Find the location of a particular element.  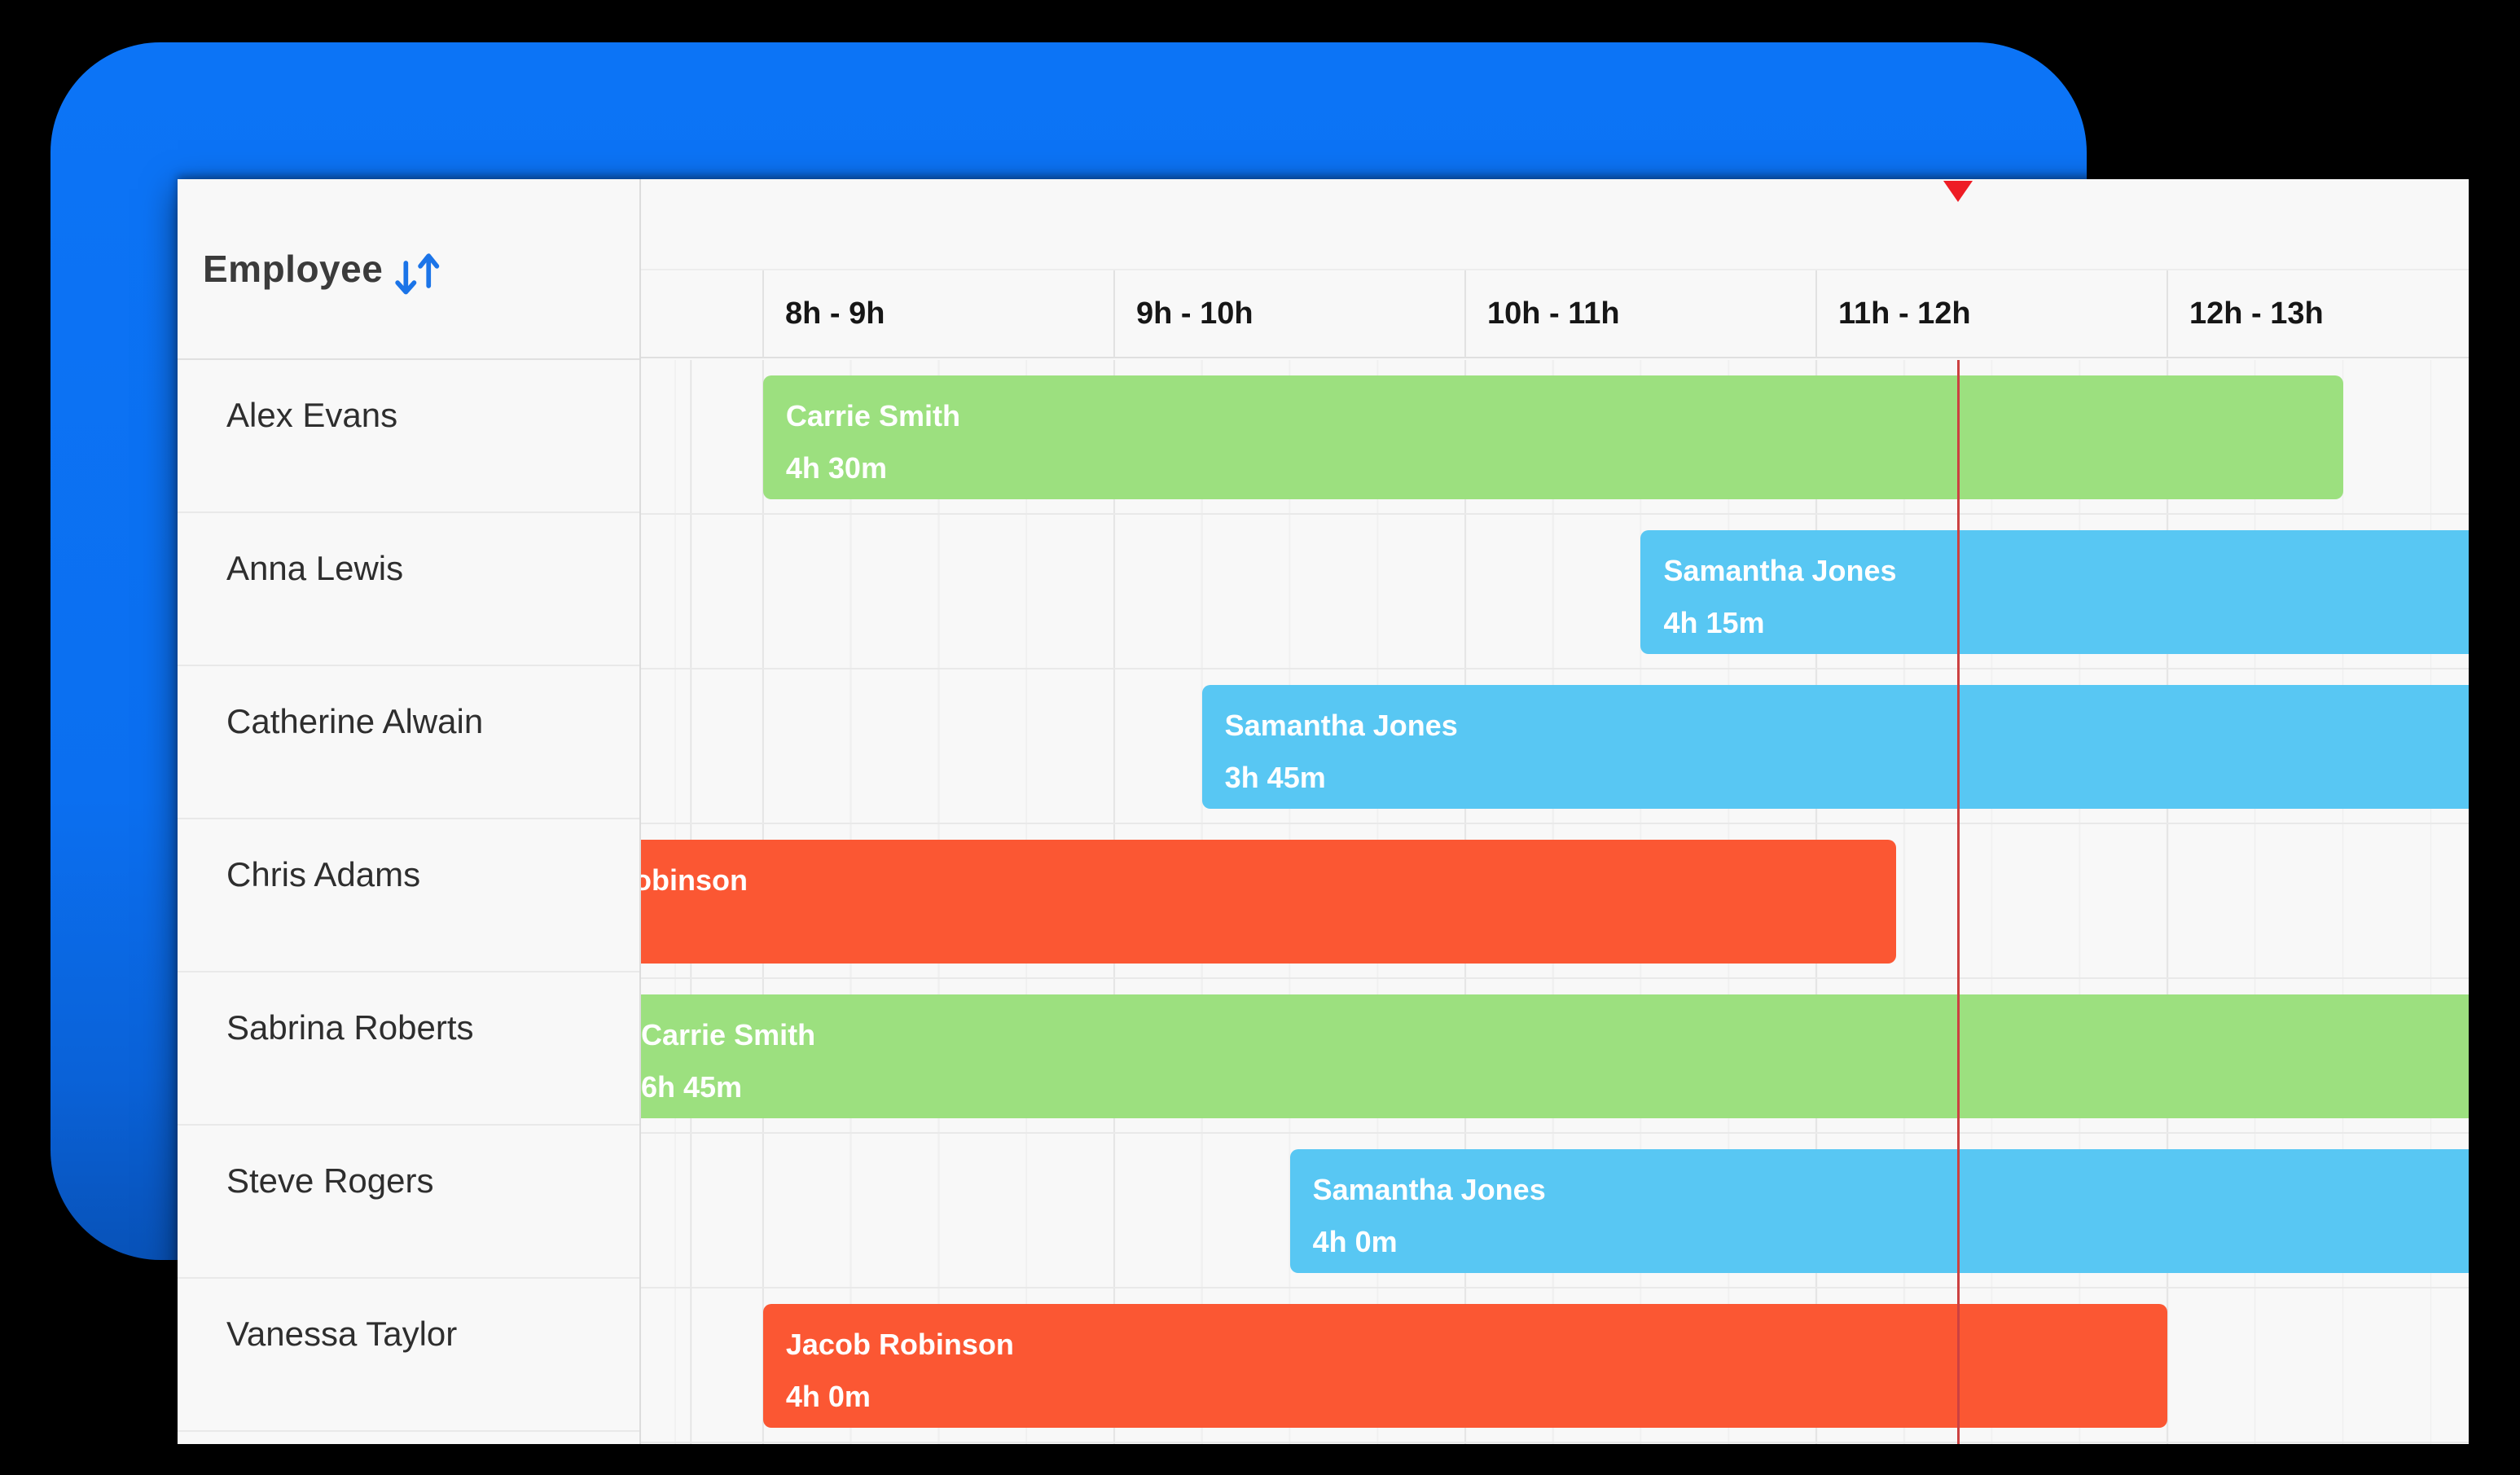

shift-duration: 3h 45m is located at coordinates (1275, 777).